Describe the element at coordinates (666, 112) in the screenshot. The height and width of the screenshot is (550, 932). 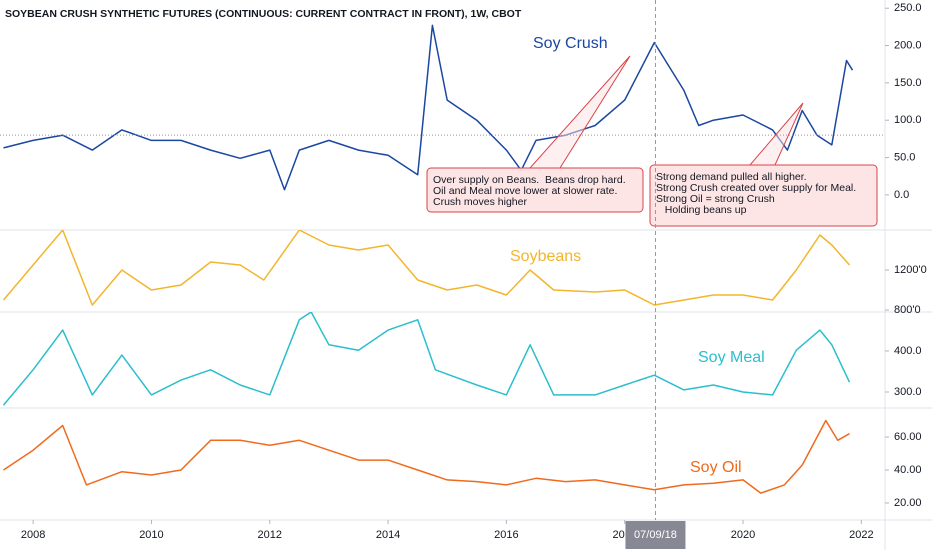
I see `annotation-arrows` at that location.